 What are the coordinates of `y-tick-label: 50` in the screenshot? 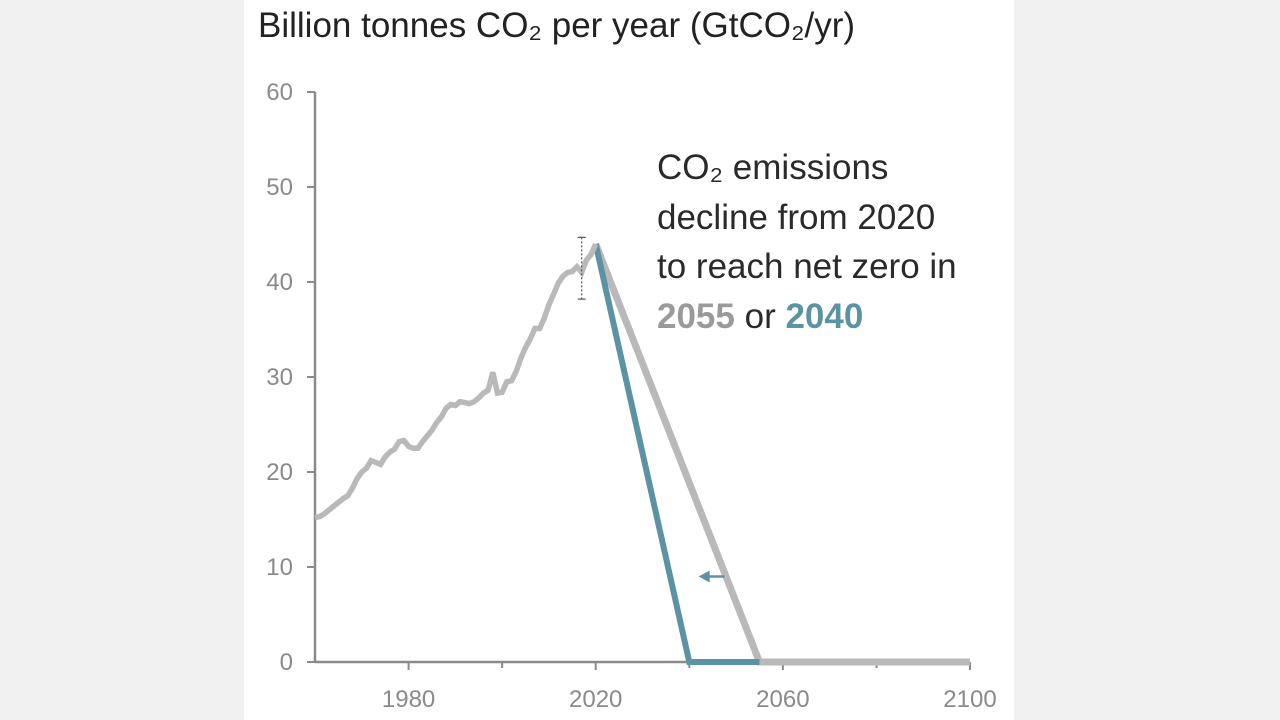 It's located at (279, 187).